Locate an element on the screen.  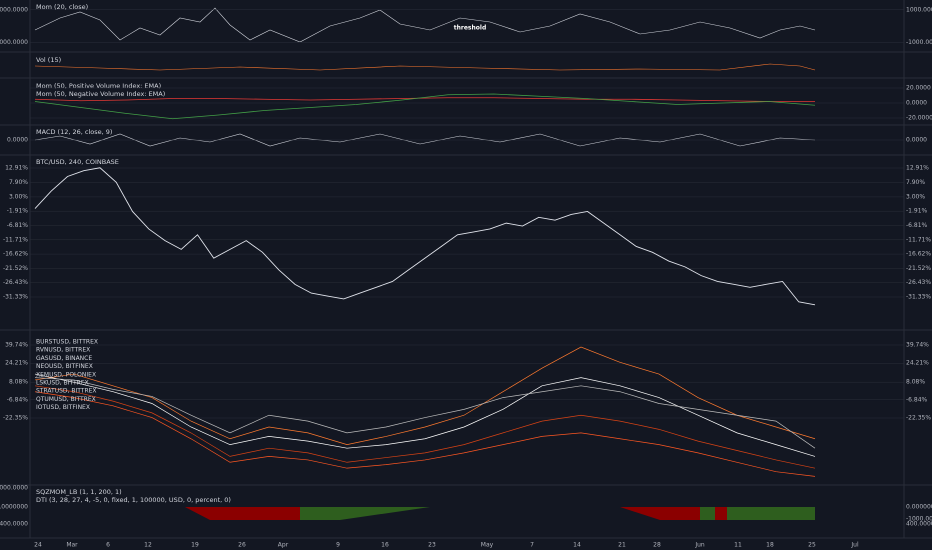
x-tick-label: 9 is located at coordinates (338, 545).